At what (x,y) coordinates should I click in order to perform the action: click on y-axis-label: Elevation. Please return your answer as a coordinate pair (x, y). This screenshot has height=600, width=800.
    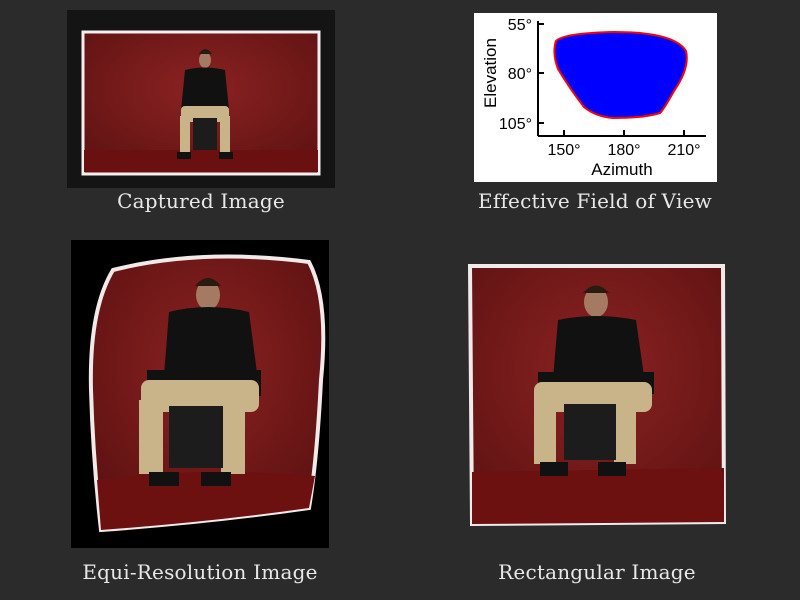
    Looking at the image, I should click on (490, 73).